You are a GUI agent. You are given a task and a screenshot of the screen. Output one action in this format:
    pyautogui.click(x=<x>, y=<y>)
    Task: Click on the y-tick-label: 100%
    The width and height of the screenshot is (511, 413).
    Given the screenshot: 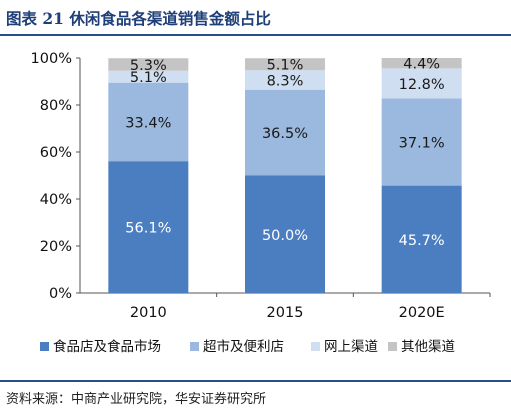 What is the action you would take?
    pyautogui.click(x=51, y=59)
    